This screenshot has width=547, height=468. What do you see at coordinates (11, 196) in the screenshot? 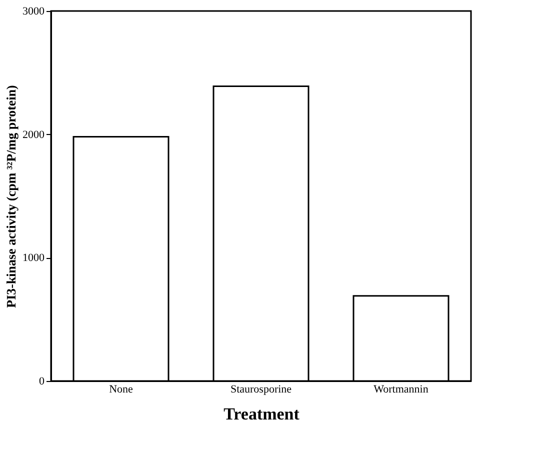
I see `y-axis-title: PI3-kinase activity (cpm ³²P/mg protein)` at bounding box center [11, 196].